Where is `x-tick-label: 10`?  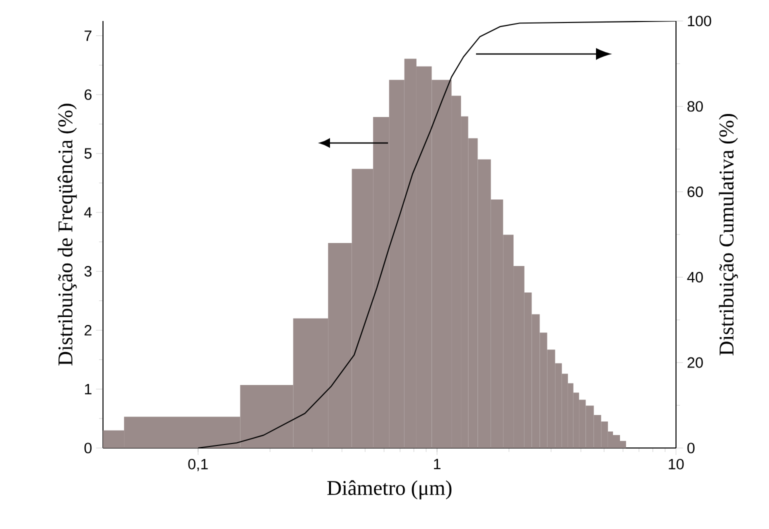 x-tick-label: 10 is located at coordinates (676, 464).